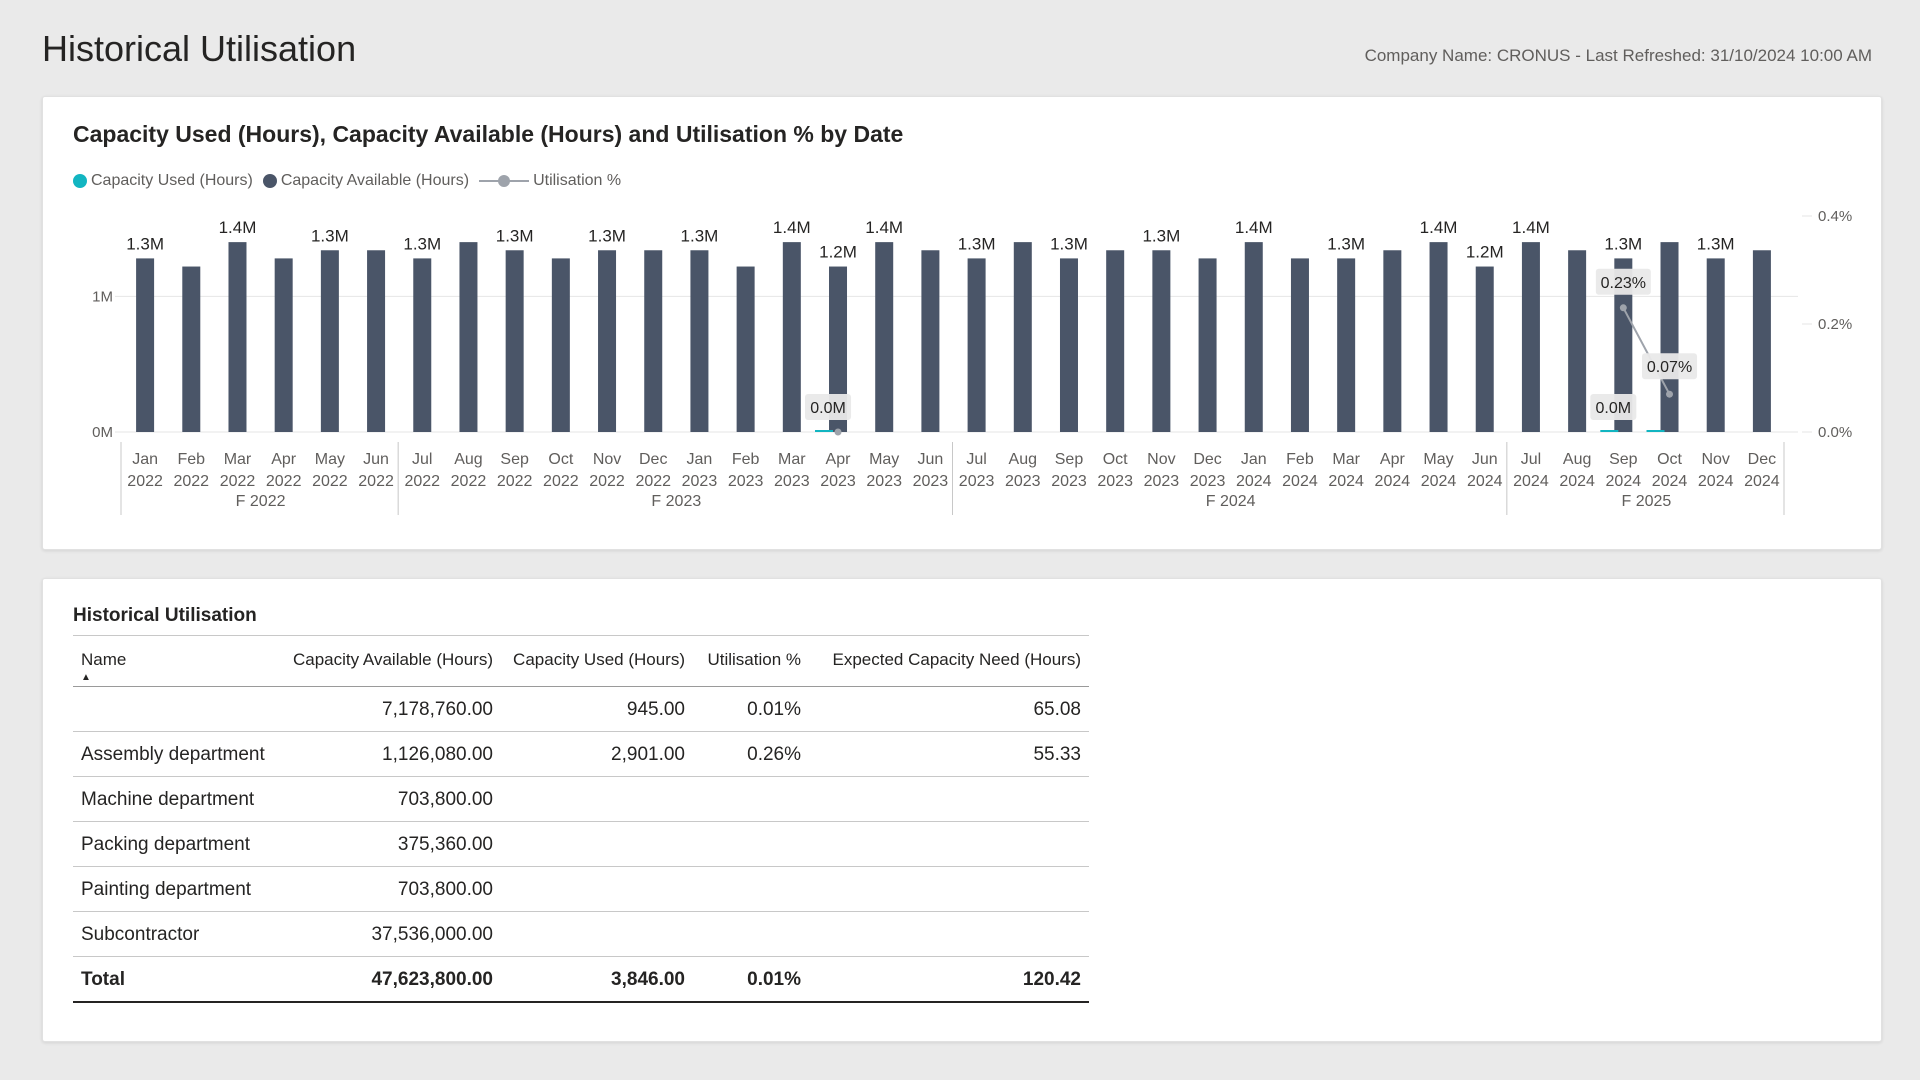  What do you see at coordinates (179, 799) in the screenshot?
I see `cell-name: Machine department` at bounding box center [179, 799].